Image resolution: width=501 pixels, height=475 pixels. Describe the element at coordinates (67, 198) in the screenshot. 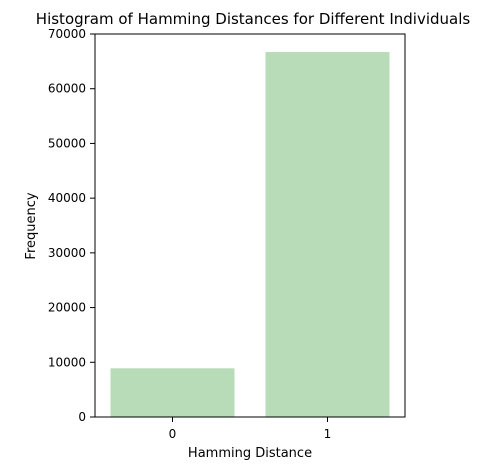

I see `y-tick-label-40000: 40000` at that location.